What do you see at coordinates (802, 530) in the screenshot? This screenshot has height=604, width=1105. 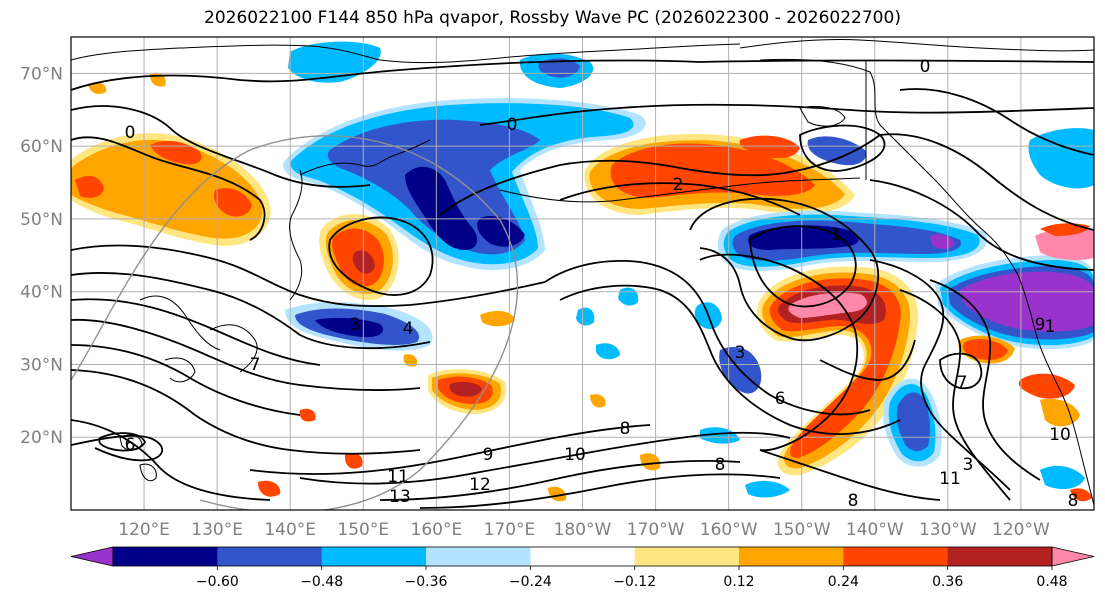 I see `lon-tick-label: 150°W` at bounding box center [802, 530].